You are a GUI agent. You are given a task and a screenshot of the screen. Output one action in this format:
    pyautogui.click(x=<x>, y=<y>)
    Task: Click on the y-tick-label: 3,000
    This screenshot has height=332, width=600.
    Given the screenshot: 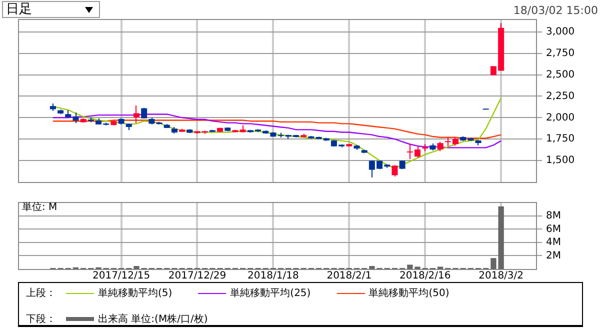 What is the action you would take?
    pyautogui.click(x=560, y=32)
    